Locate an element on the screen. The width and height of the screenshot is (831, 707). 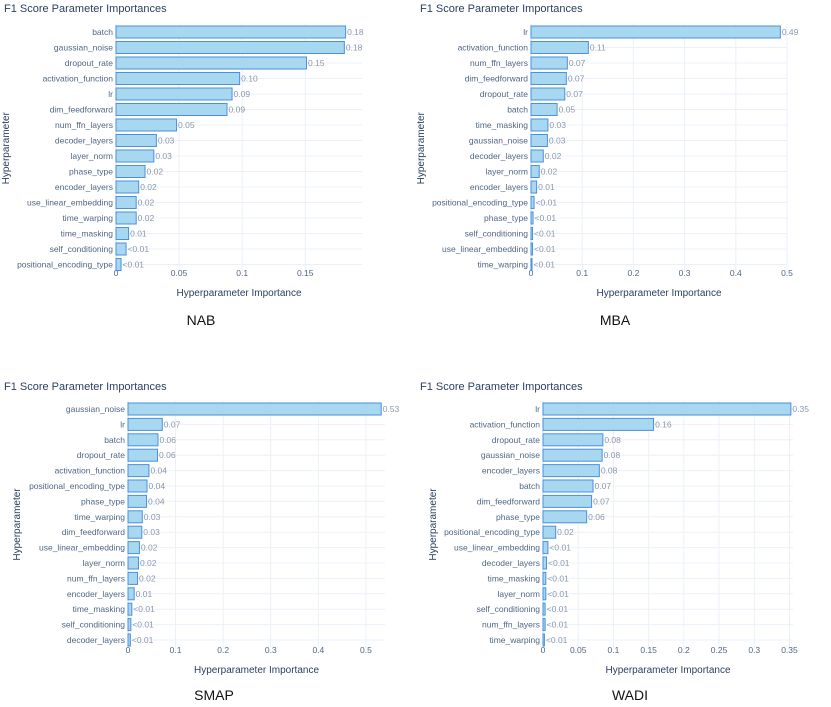
category-label: self_conditioning is located at coordinates (82, 249).